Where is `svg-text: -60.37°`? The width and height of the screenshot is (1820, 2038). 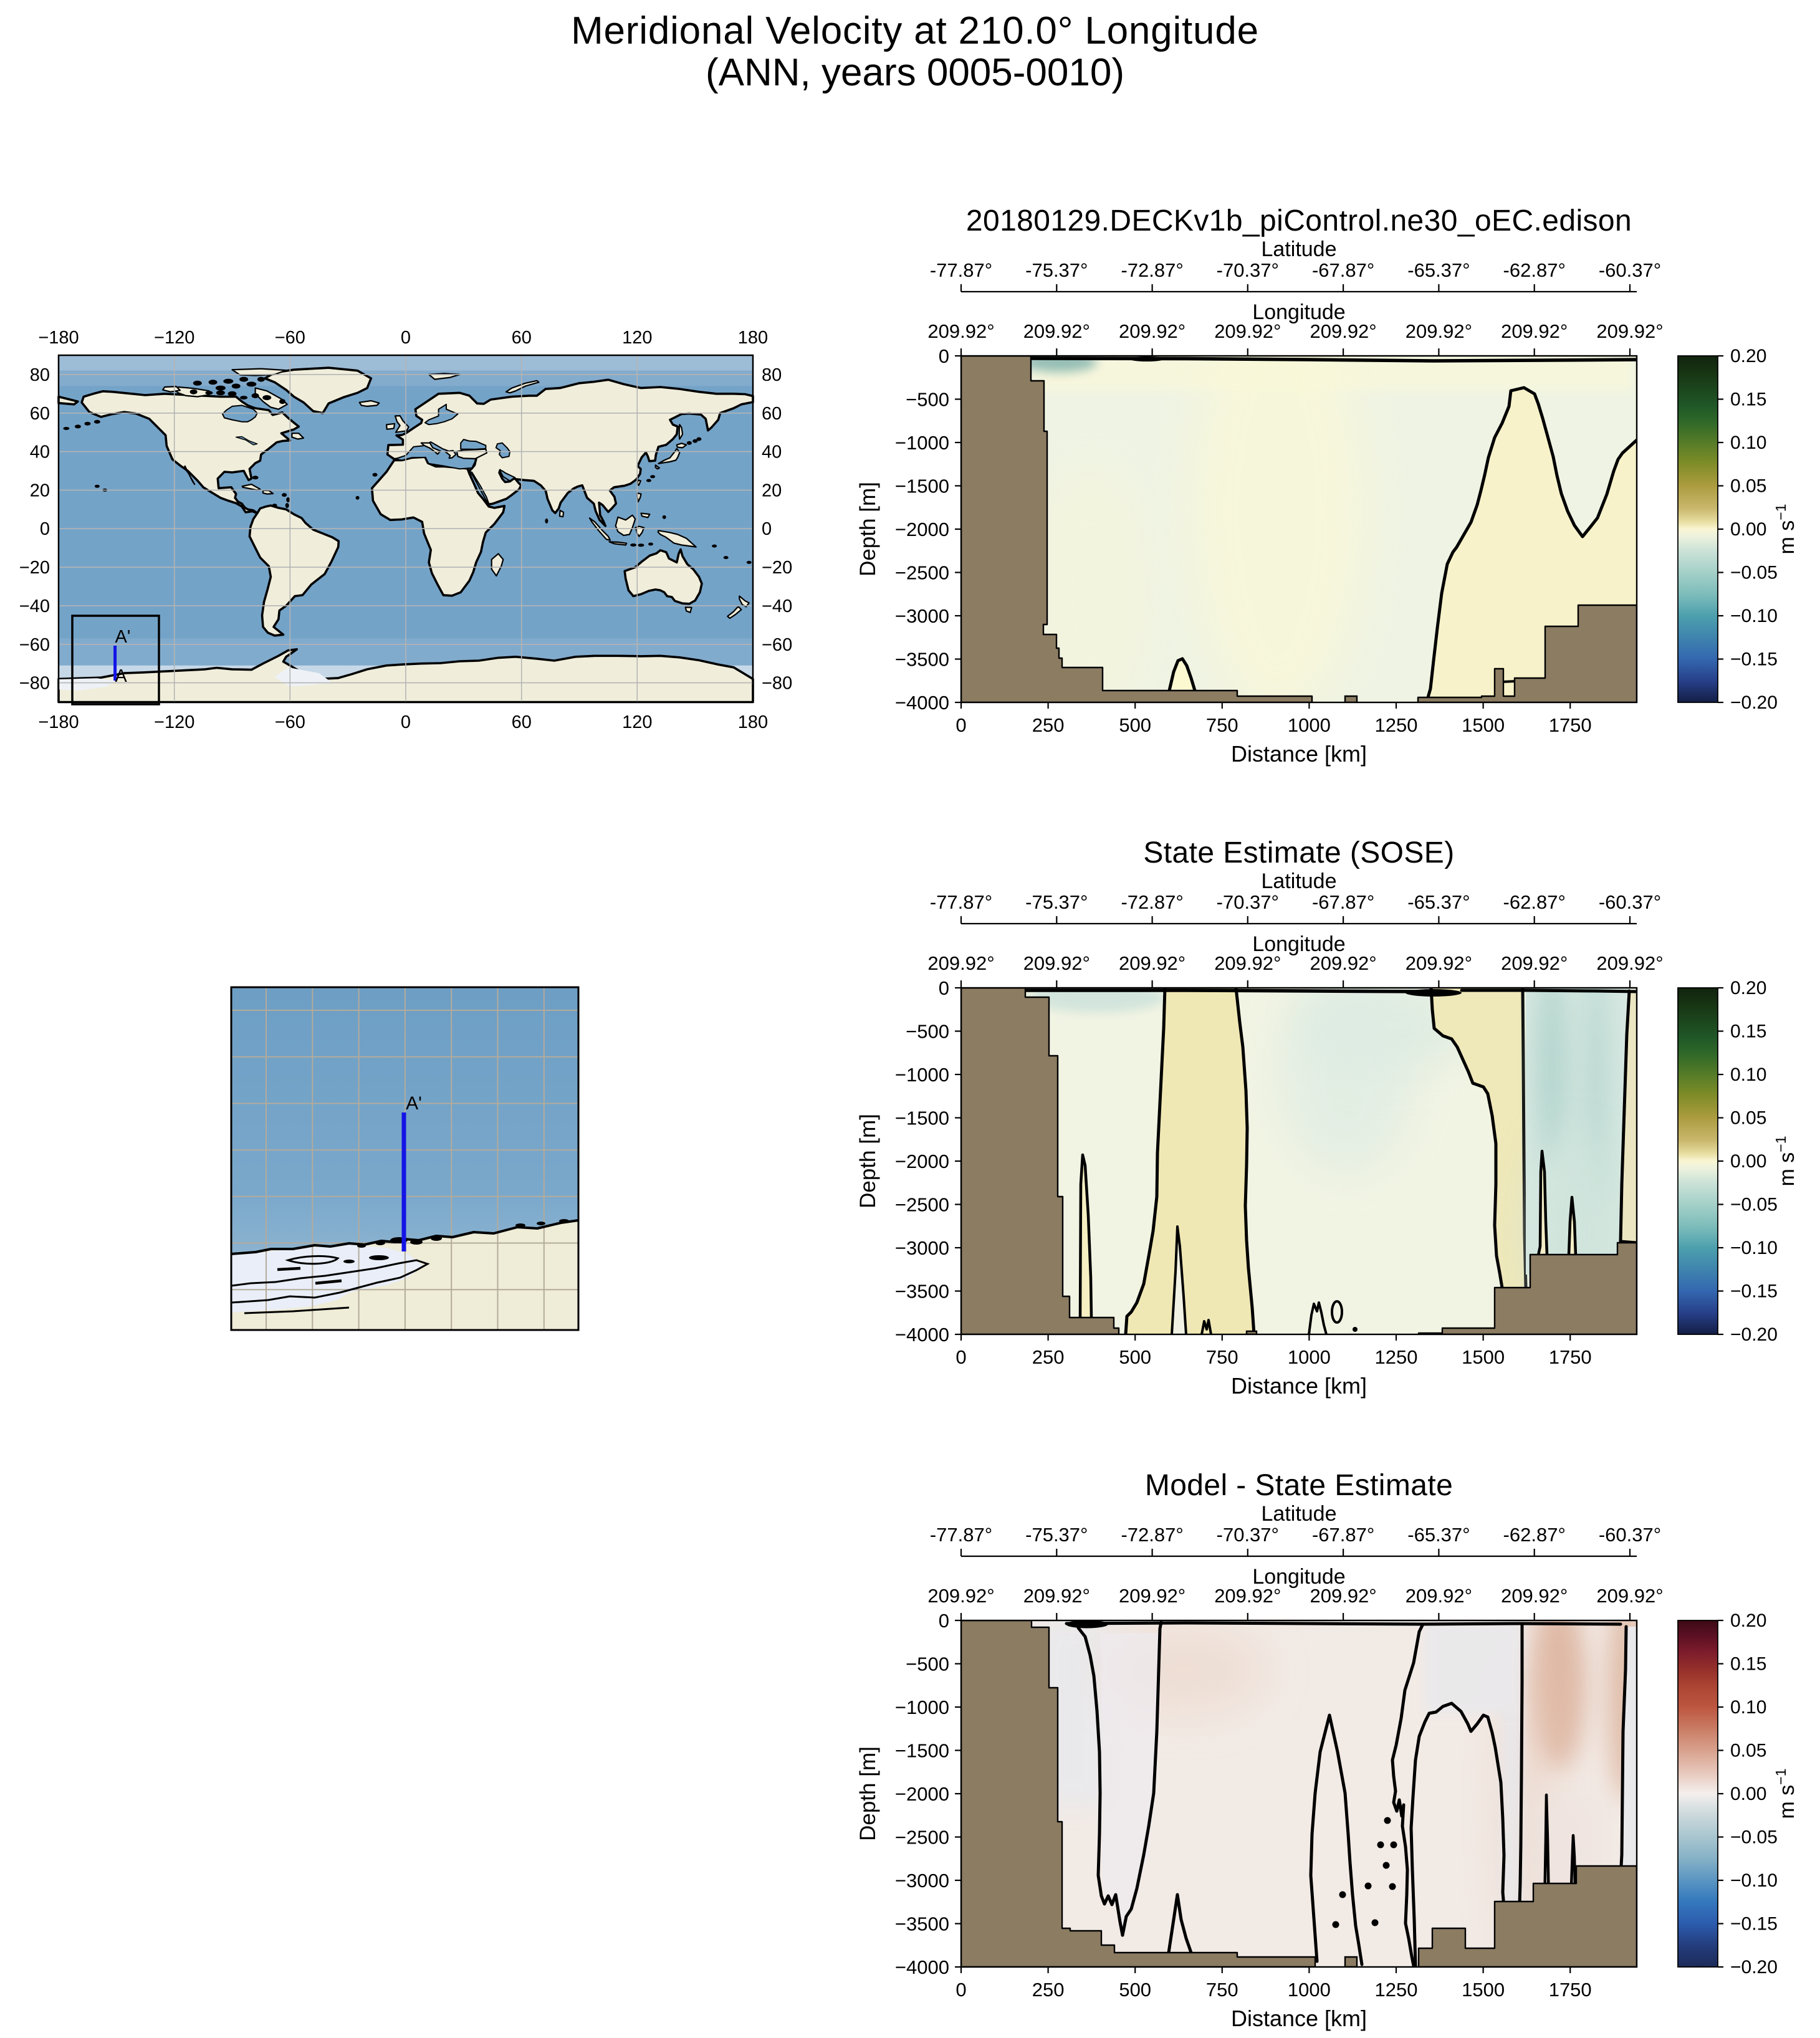
svg-text: -60.37° is located at coordinates (1630, 270).